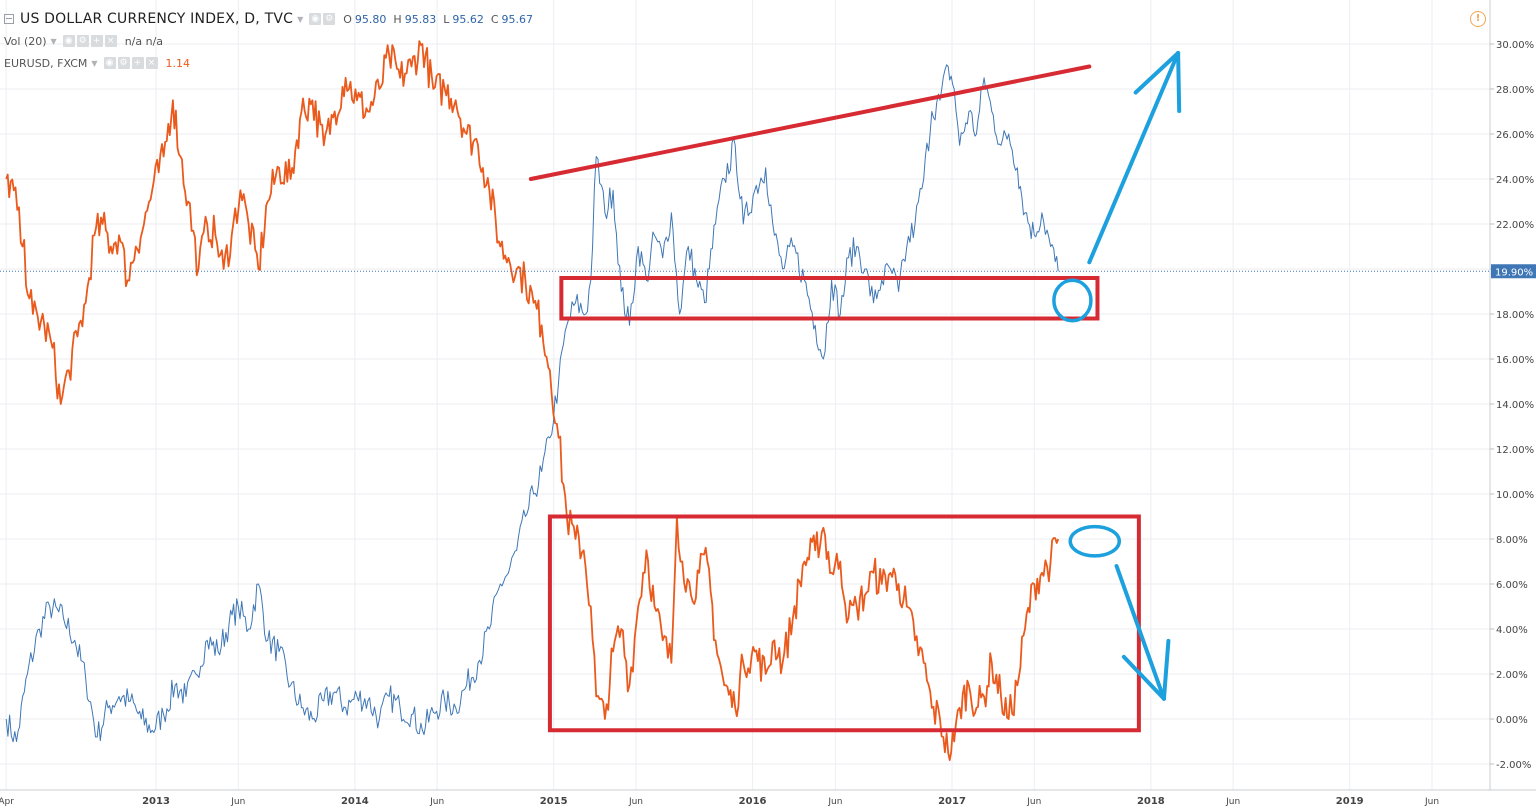 This screenshot has height=810, width=1536. I want to click on y-tick-label: 8.00%, so click(1512, 540).